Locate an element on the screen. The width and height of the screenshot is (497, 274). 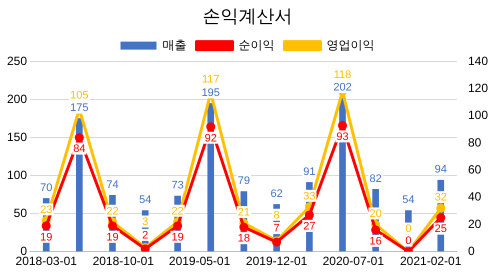
x-tick-label: 2019-12-01 is located at coordinates (277, 261).